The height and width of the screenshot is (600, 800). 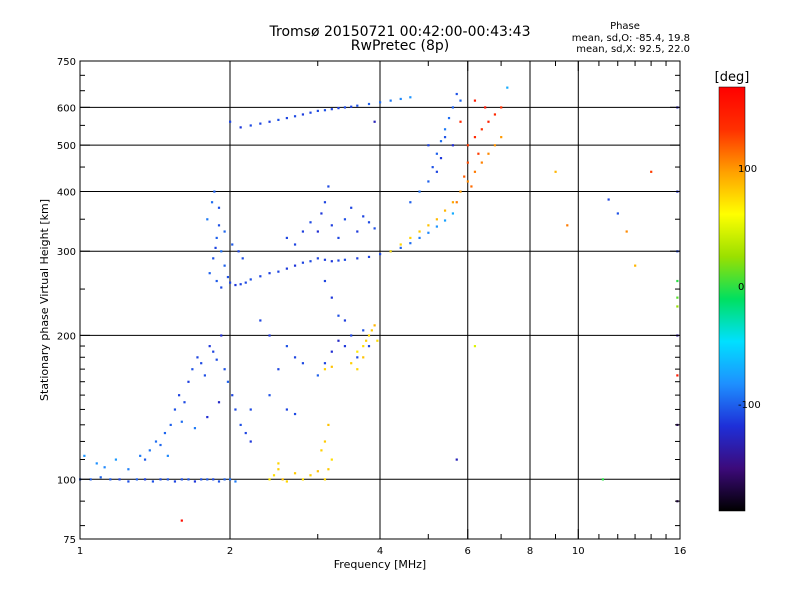 What do you see at coordinates (741, 287) in the screenshot?
I see `colorbar-tick-label: 0` at bounding box center [741, 287].